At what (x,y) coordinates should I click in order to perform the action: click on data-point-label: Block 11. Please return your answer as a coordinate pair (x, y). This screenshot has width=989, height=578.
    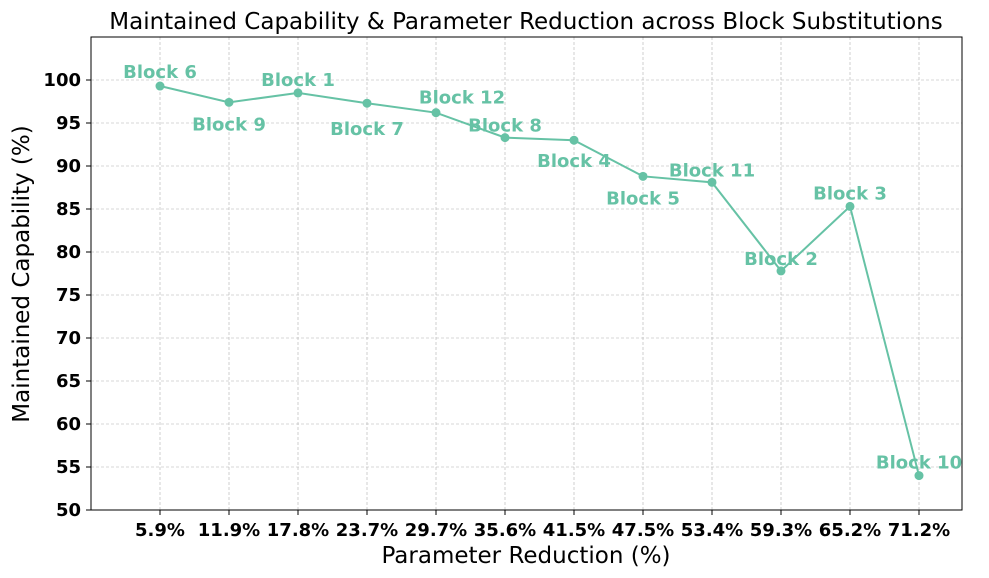
    Looking at the image, I should click on (712, 170).